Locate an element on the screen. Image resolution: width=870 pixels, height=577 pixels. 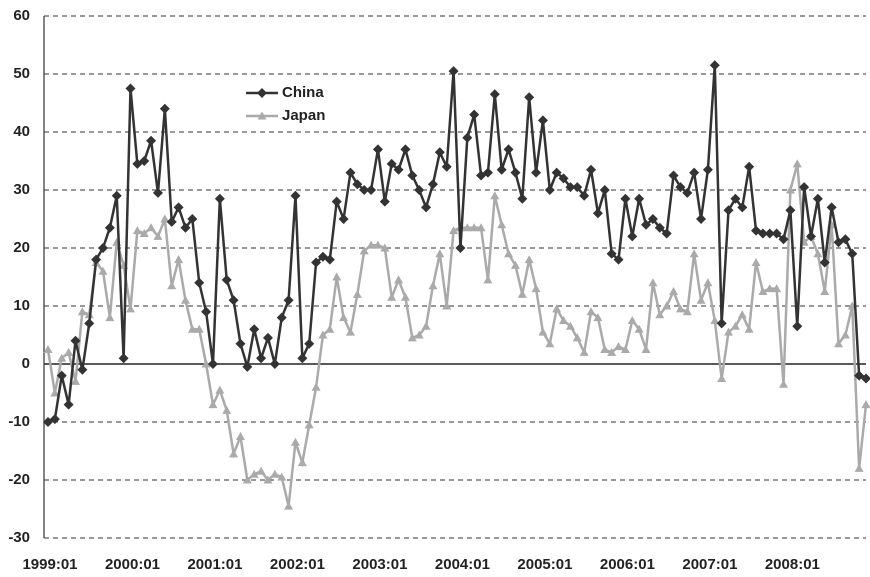
y-tick-label: 30 is located at coordinates (21, 189).